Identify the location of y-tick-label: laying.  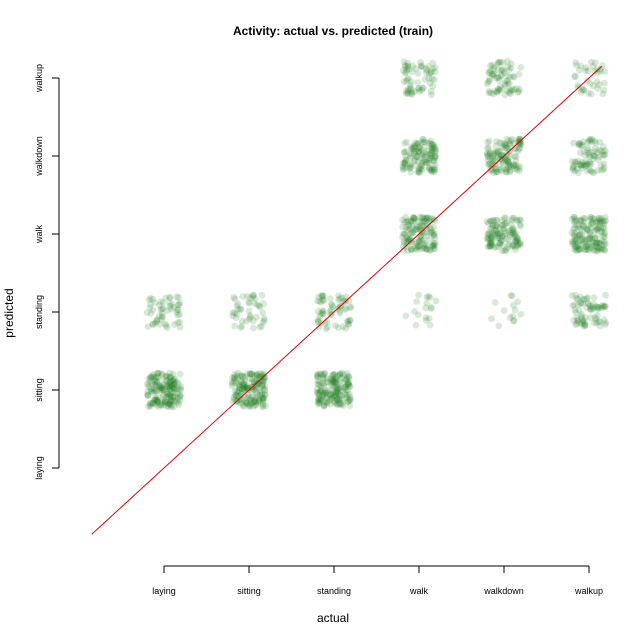
(39, 468).